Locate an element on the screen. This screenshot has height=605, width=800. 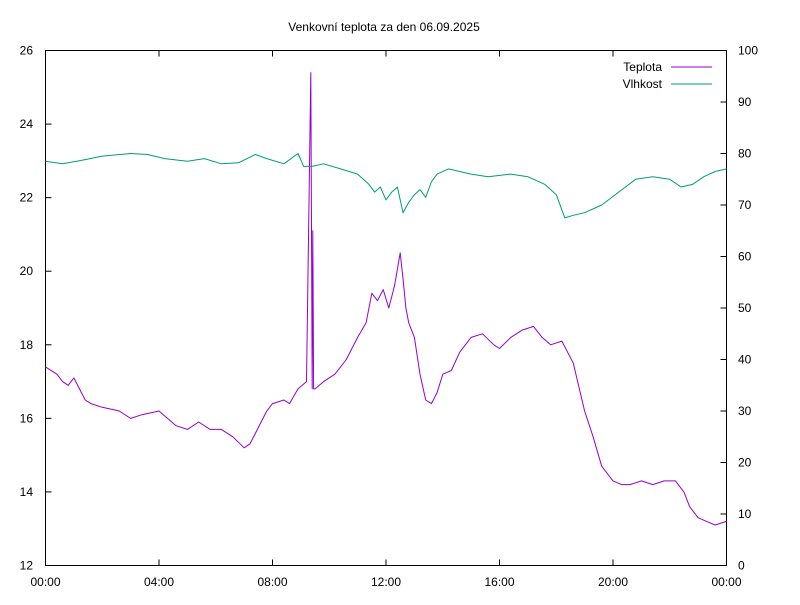
y-right-tick-label: 0 is located at coordinates (741, 566).